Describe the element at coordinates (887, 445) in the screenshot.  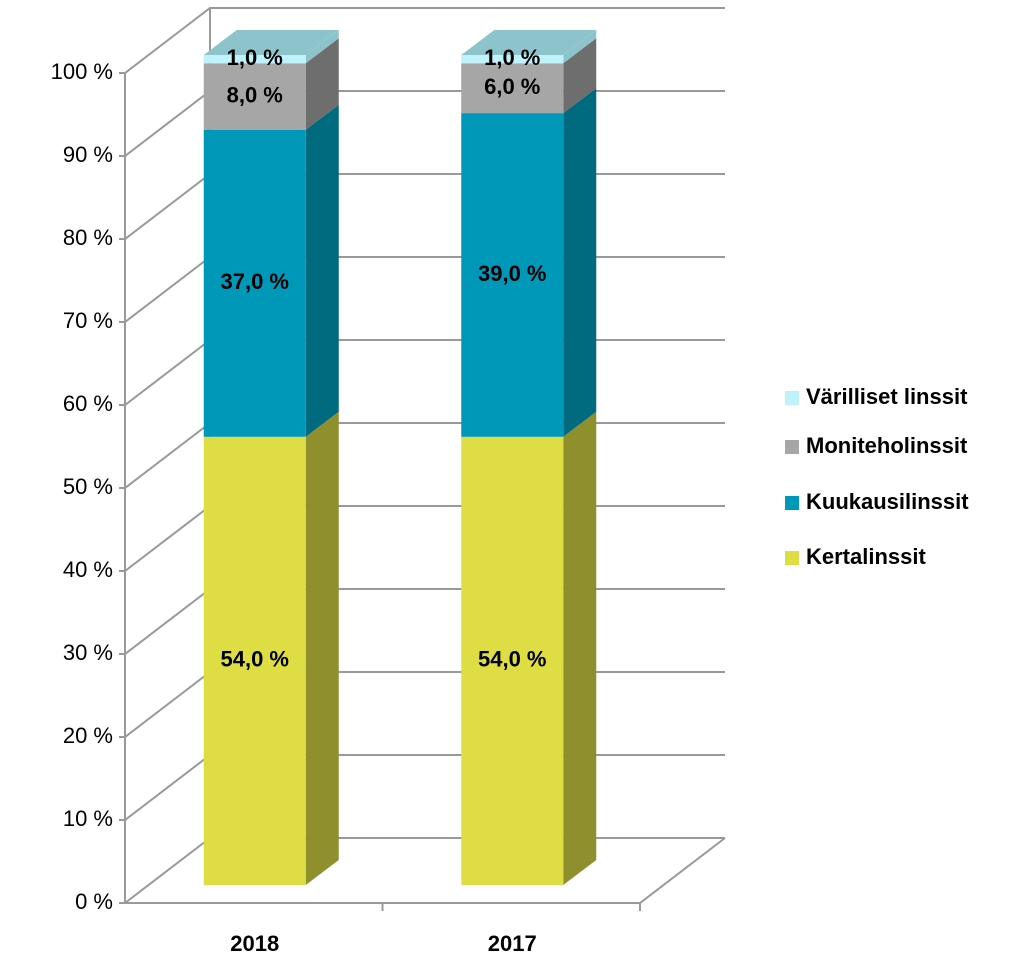
I see `legend-label: Moniteholinssit` at that location.